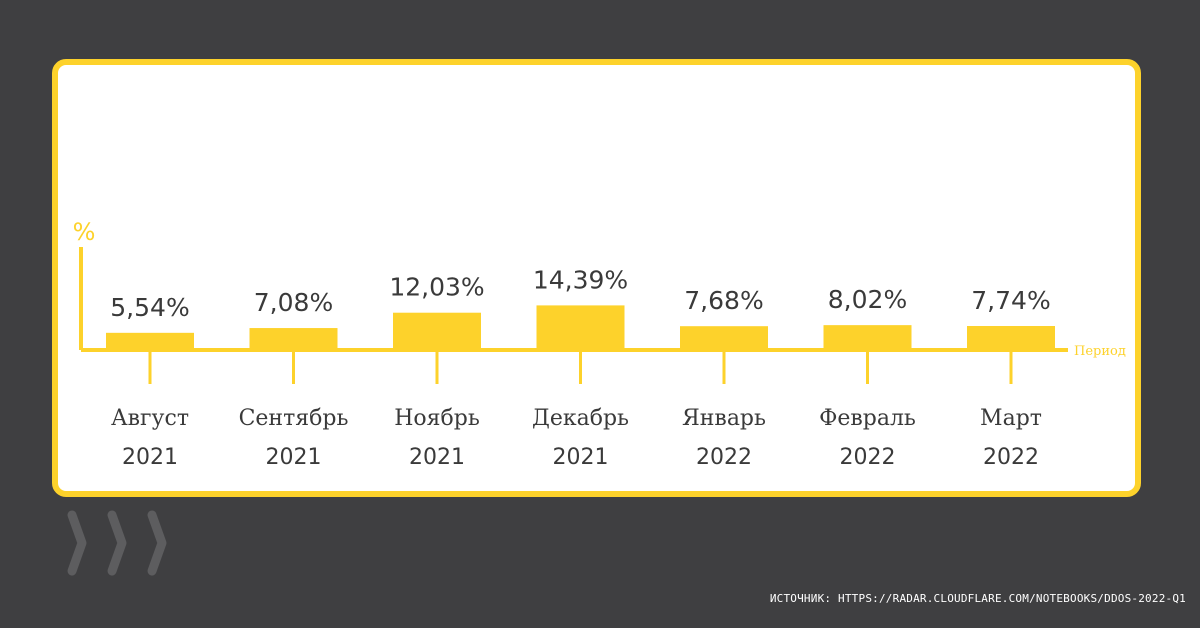  I want to click on data-label: 8,02%, so click(867, 299).